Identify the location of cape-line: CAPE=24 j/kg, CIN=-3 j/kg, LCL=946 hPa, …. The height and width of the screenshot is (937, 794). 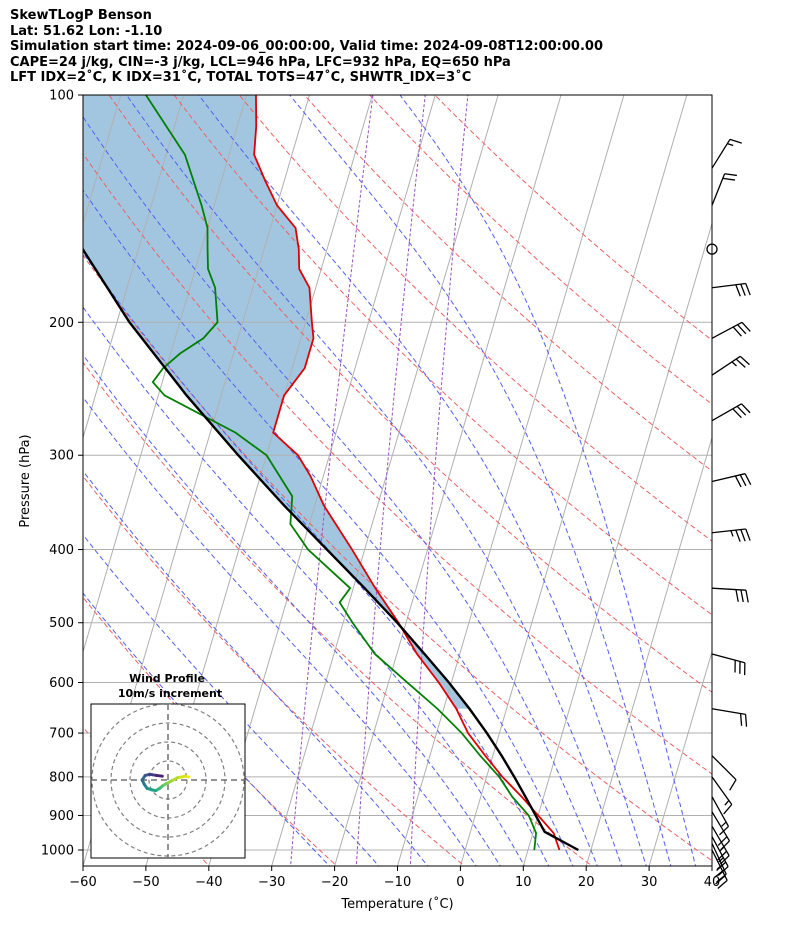
(260, 62).